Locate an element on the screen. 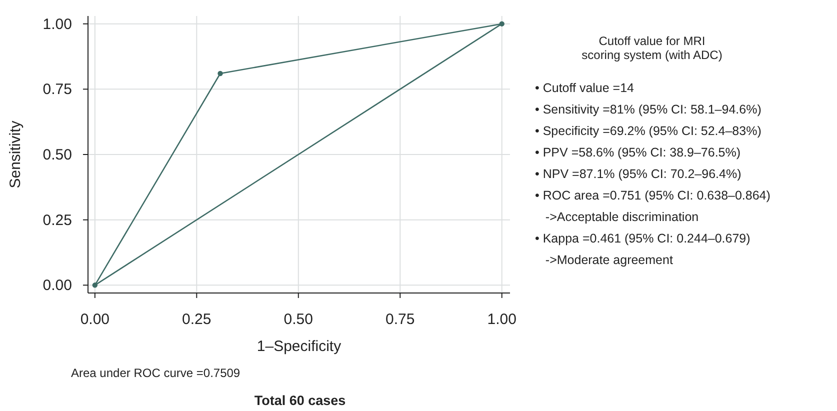 The image size is (837, 411). y-tick-label: 0.50 is located at coordinates (57, 155).